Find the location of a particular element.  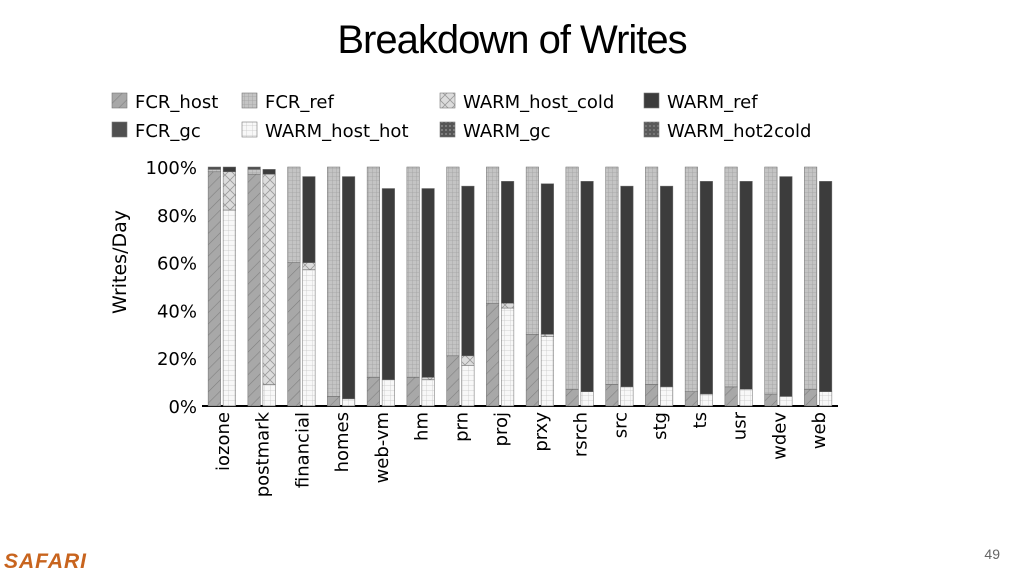

x-tick-label-financial: financial is located at coordinates (302, 450).